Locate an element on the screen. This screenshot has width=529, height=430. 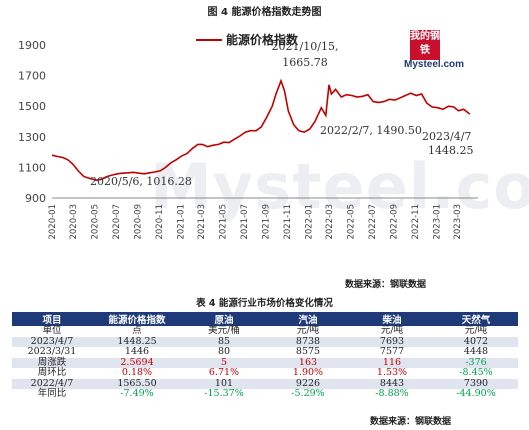
table-cell: 7693 is located at coordinates (392, 341).